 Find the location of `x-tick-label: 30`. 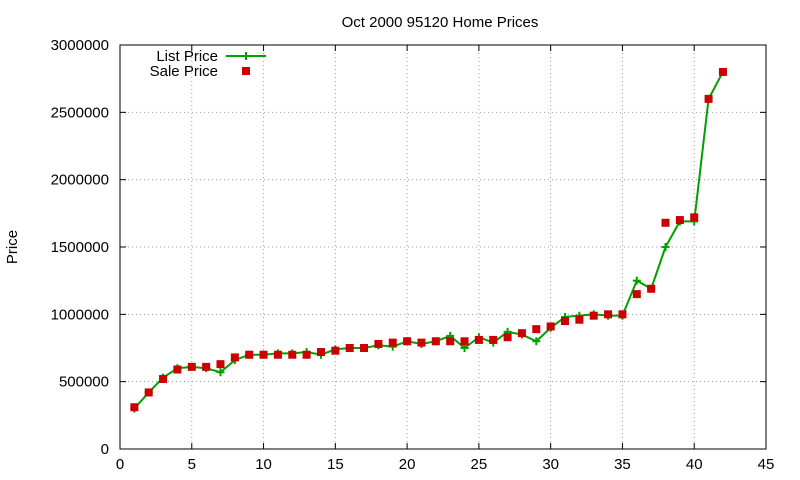

x-tick-label: 30 is located at coordinates (550, 464).